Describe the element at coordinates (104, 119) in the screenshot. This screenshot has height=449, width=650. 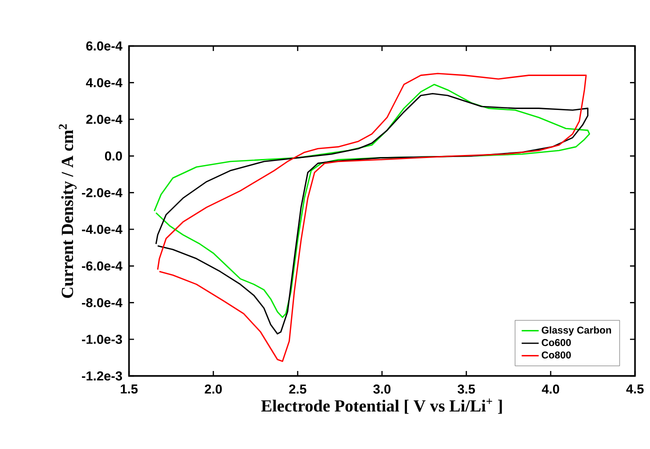
I see `y-tick-label: 2.0e-4` at that location.